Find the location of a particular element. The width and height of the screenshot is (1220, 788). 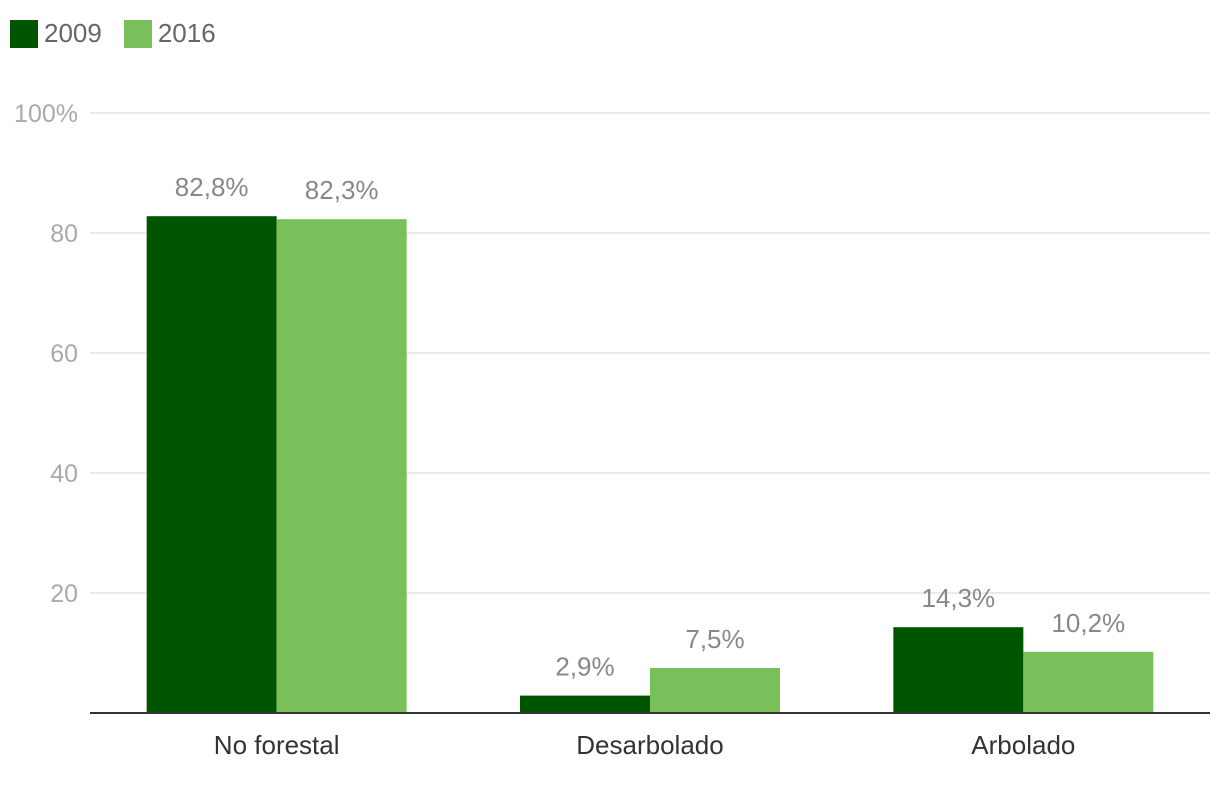

y-tick-label-40: 40 is located at coordinates (64, 474).